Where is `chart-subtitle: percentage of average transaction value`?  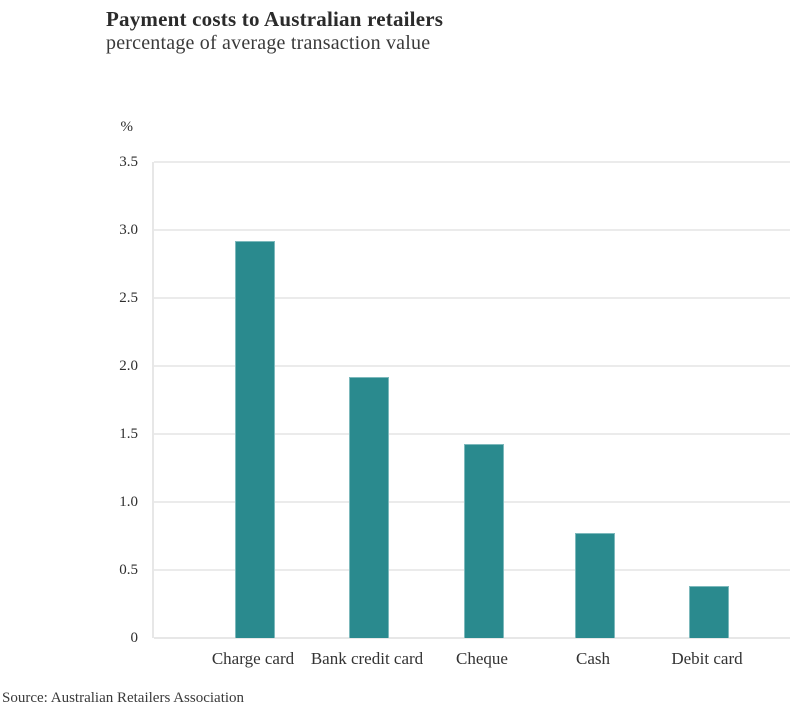
chart-subtitle: percentage of average transaction value is located at coordinates (268, 43).